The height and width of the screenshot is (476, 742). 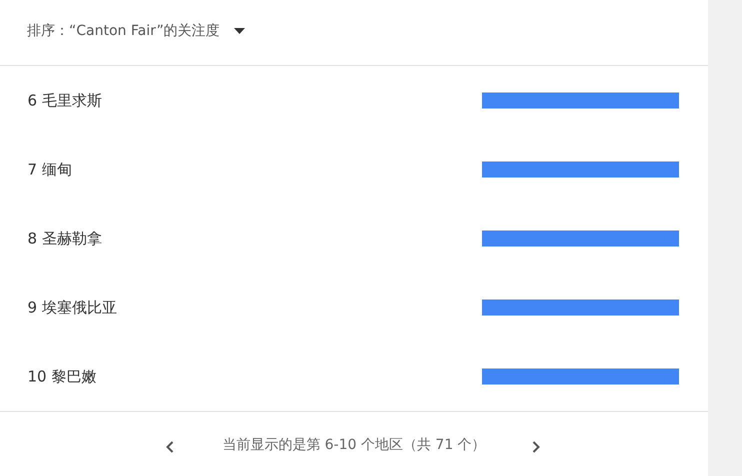 I want to click on text: 排序：“Canton Fair”的关注度, so click(x=123, y=31).